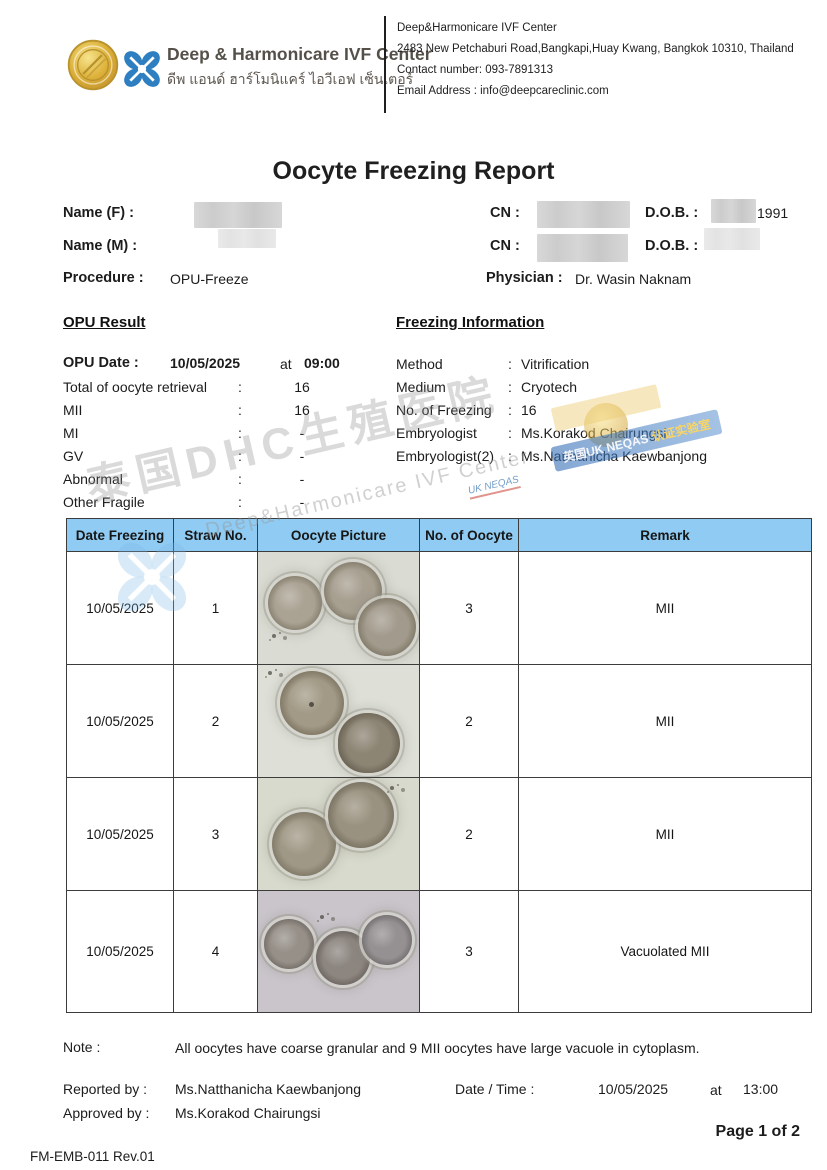 The height and width of the screenshot is (1170, 827). Describe the element at coordinates (665, 535) in the screenshot. I see `col-header-remark: Remark` at that location.